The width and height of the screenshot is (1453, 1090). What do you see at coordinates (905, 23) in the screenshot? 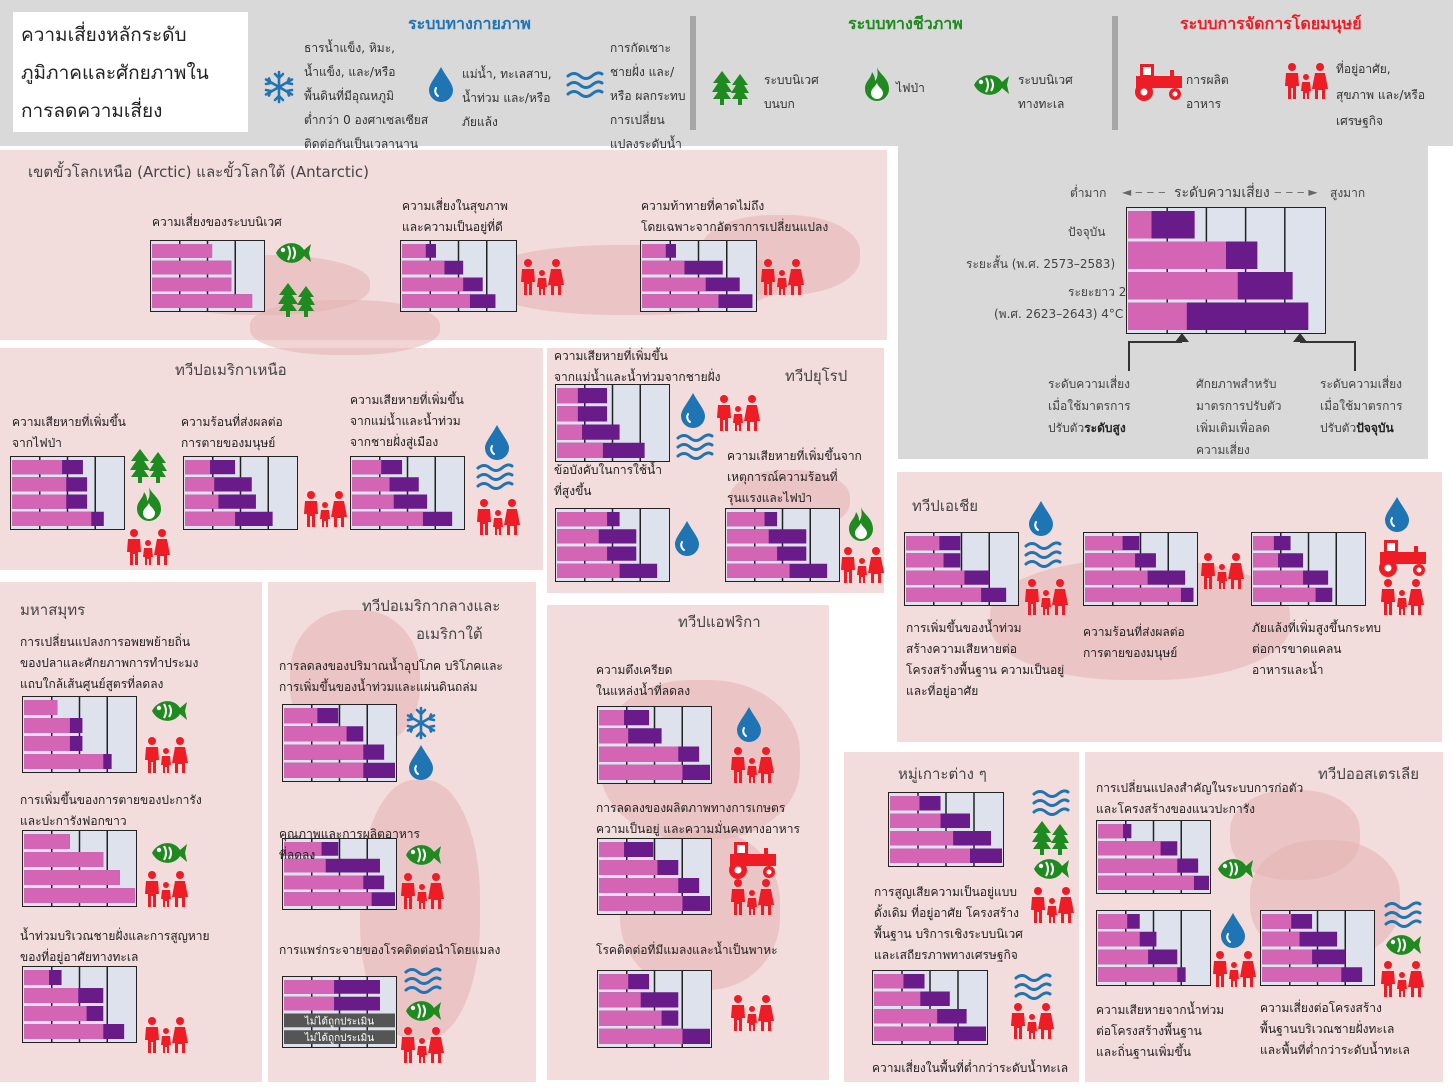
I see `legend-biological-title: ระบบทางชีวภาพ` at bounding box center [905, 23].